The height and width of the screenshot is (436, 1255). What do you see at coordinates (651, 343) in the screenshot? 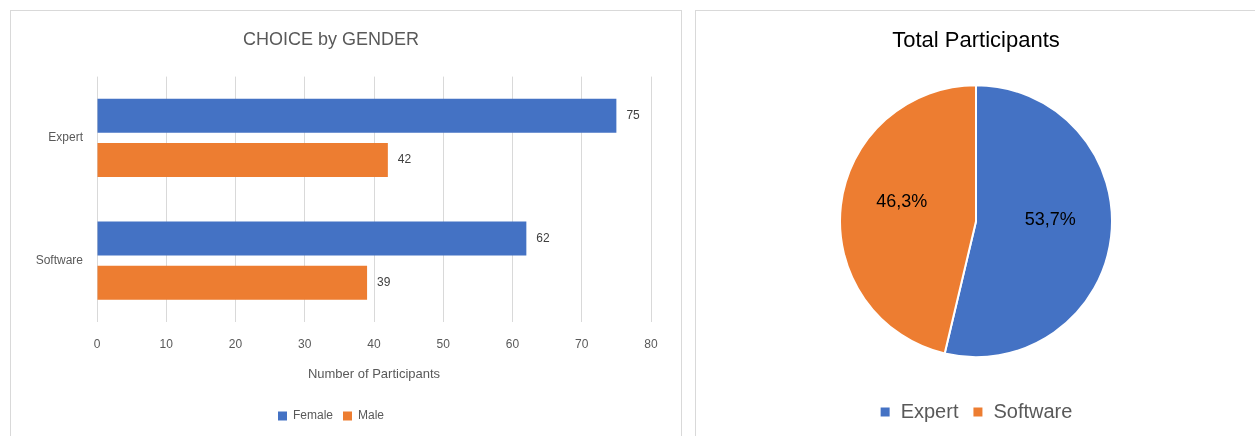
I see `x-tick-label: 80` at bounding box center [651, 343].